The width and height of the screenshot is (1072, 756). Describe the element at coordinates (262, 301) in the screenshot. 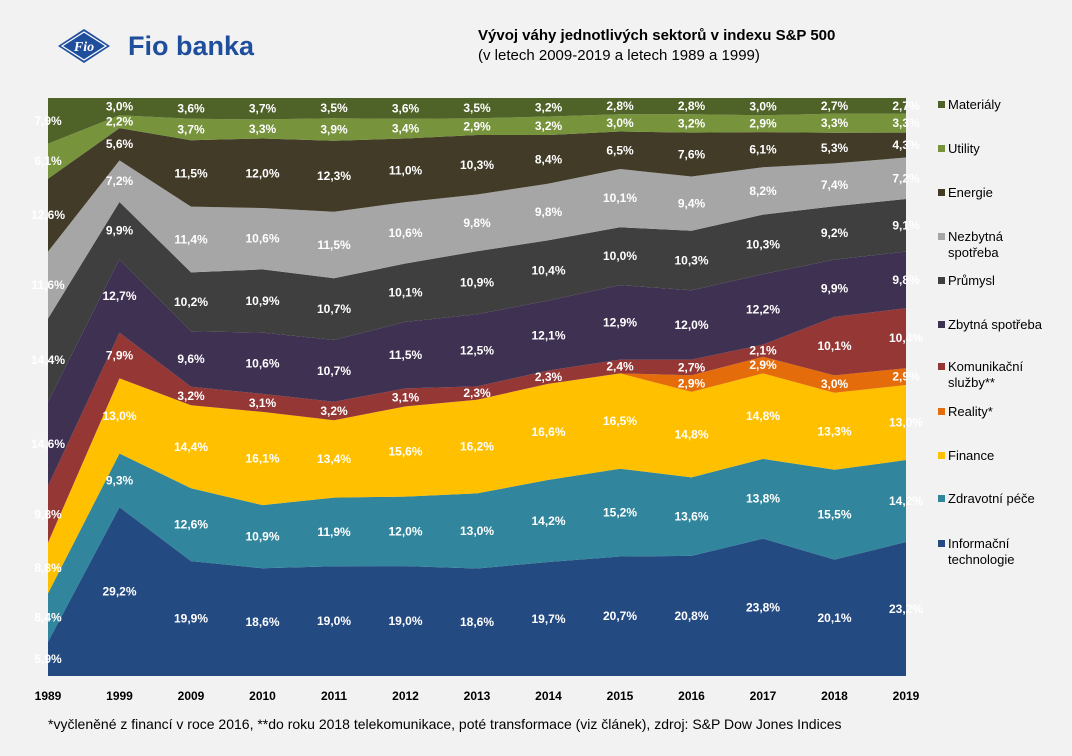

I see `data-label: 10,9%` at that location.